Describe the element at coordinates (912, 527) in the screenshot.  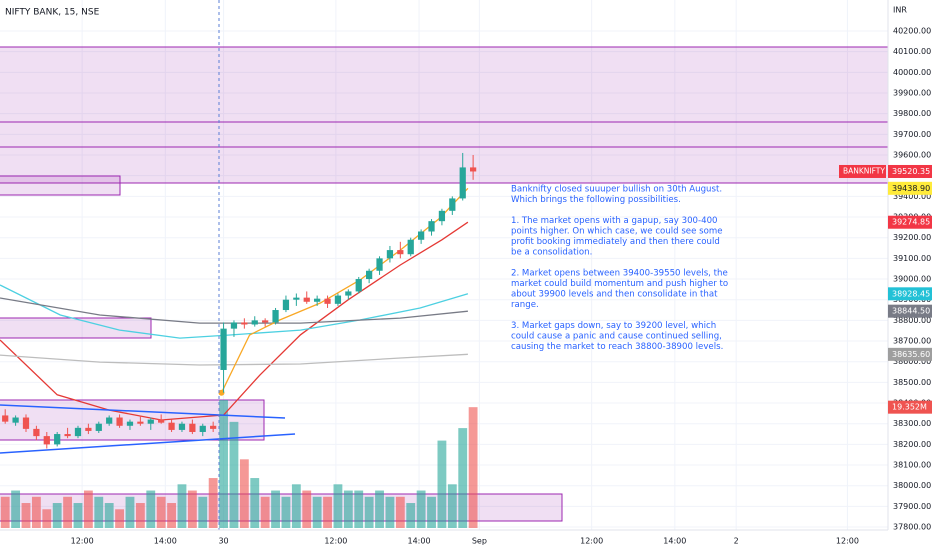
I see `y-tick-label: 37800.00` at that location.